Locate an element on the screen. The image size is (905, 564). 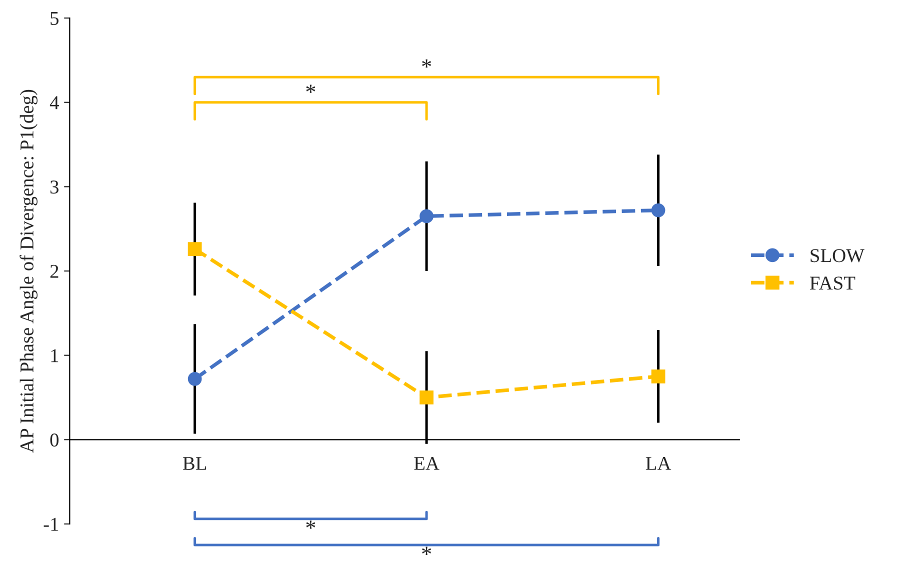
x-tick-label: EA is located at coordinates (427, 463).